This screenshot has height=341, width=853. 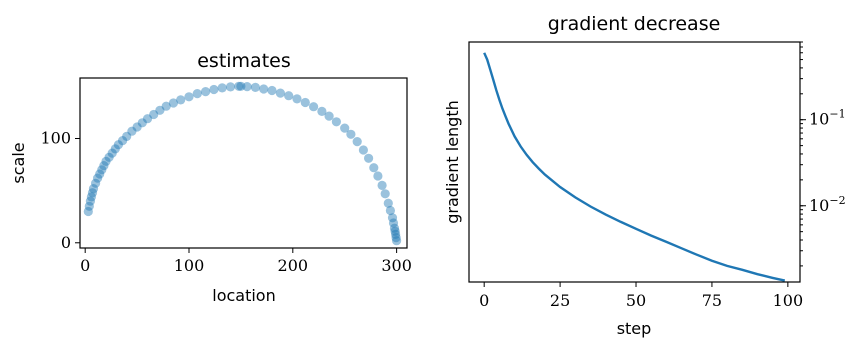 What do you see at coordinates (452, 161) in the screenshot?
I see `y-axis-label: gradient length` at bounding box center [452, 161].